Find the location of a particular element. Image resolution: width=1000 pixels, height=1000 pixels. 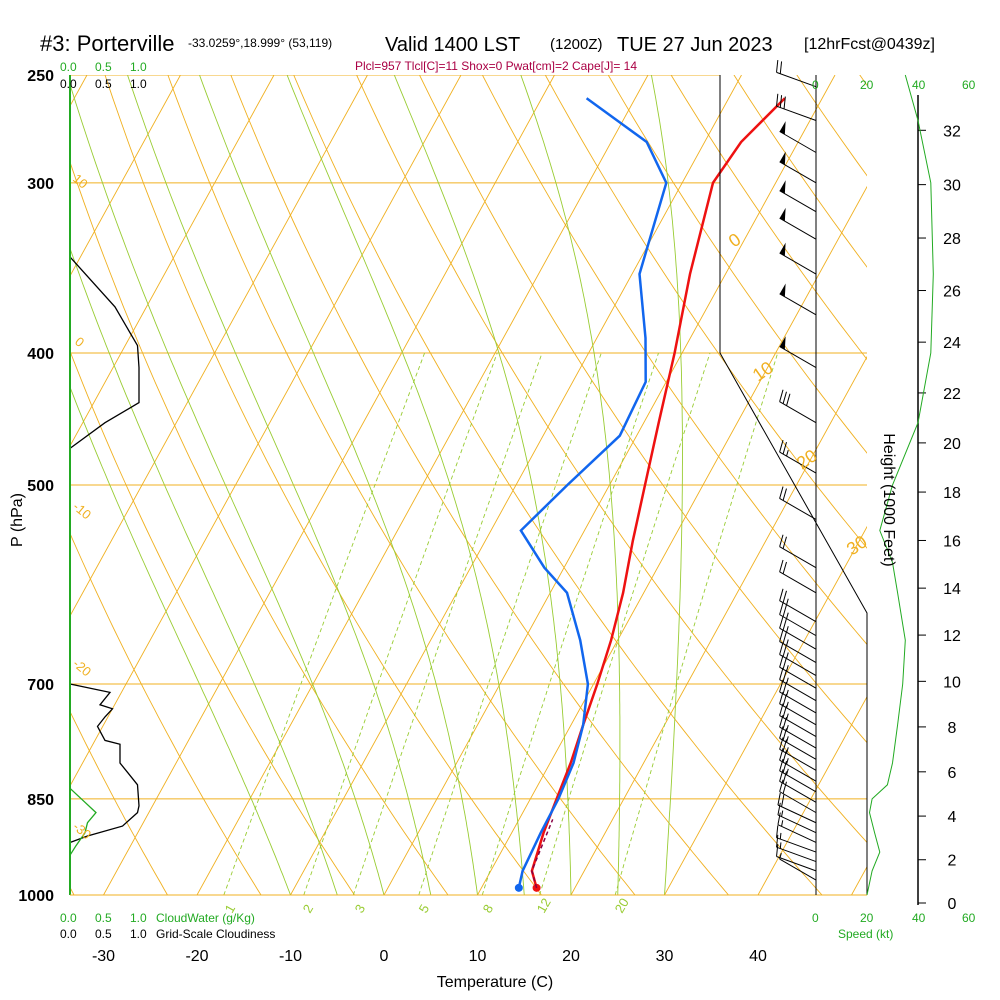

dewpoint-line is located at coordinates (592, 493).